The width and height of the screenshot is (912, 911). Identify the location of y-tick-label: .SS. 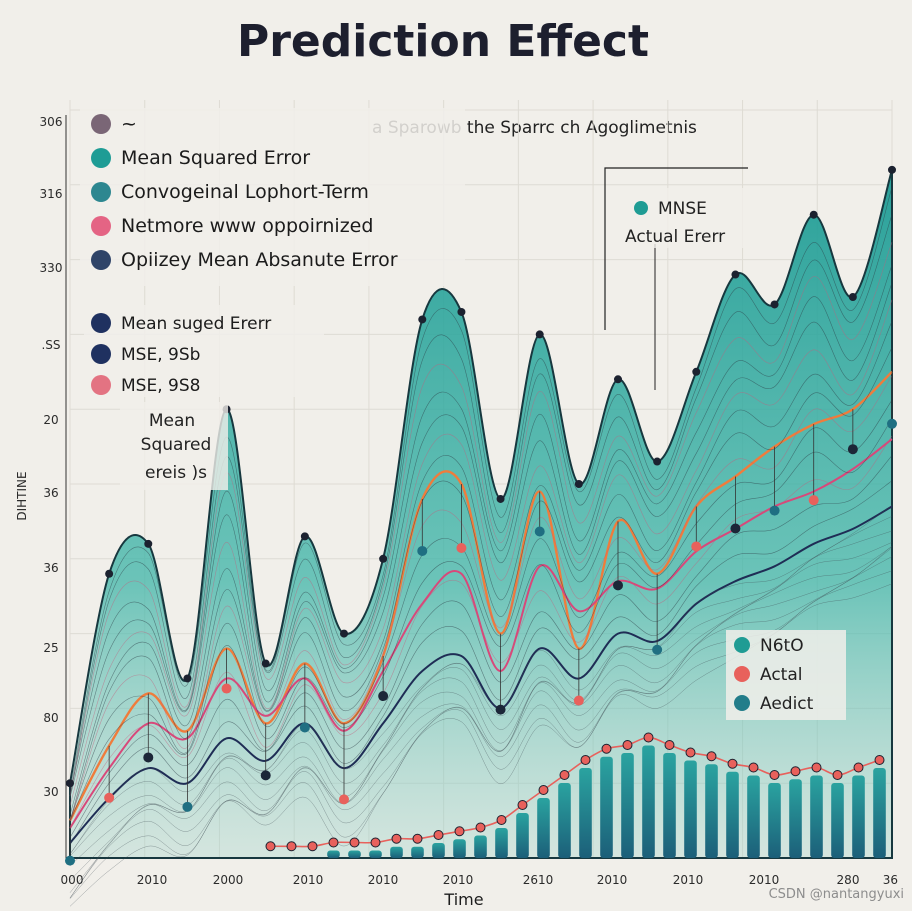
(50, 345).